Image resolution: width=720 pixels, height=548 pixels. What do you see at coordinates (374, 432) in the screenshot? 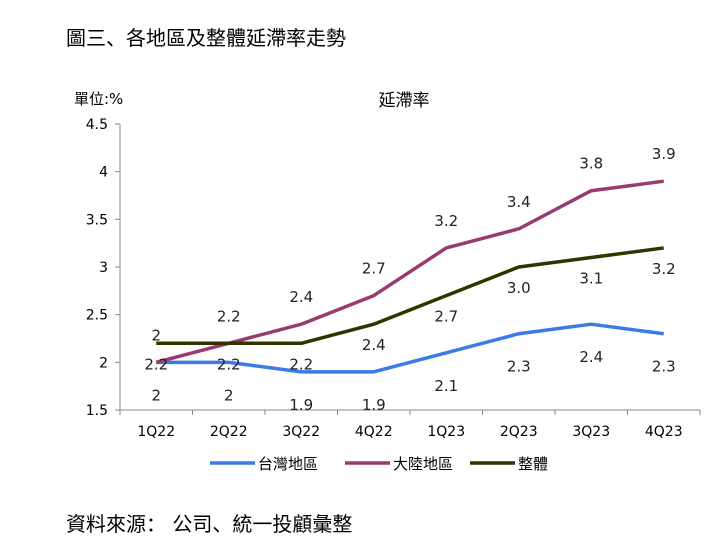
I see `x-tick-label: 4Q22` at bounding box center [374, 432].